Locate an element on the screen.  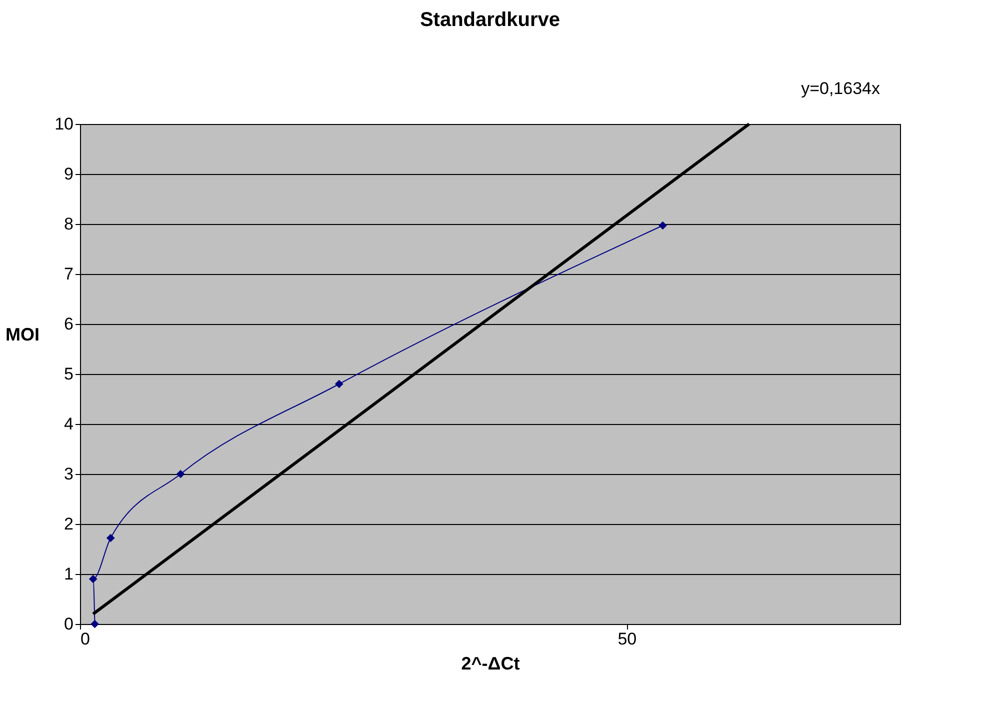
y-tick-label: 4 is located at coordinates (69, 424).